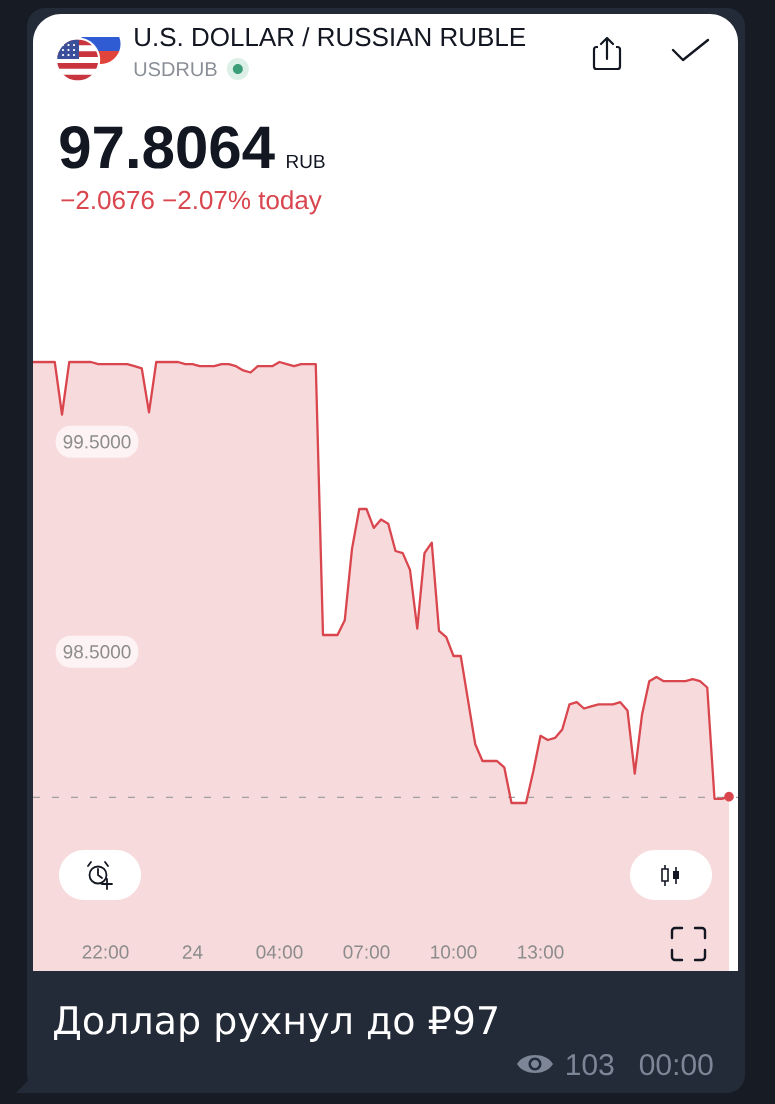 This screenshot has height=1104, width=775. Describe the element at coordinates (306, 161) in the screenshot. I see `text: RUB` at that location.